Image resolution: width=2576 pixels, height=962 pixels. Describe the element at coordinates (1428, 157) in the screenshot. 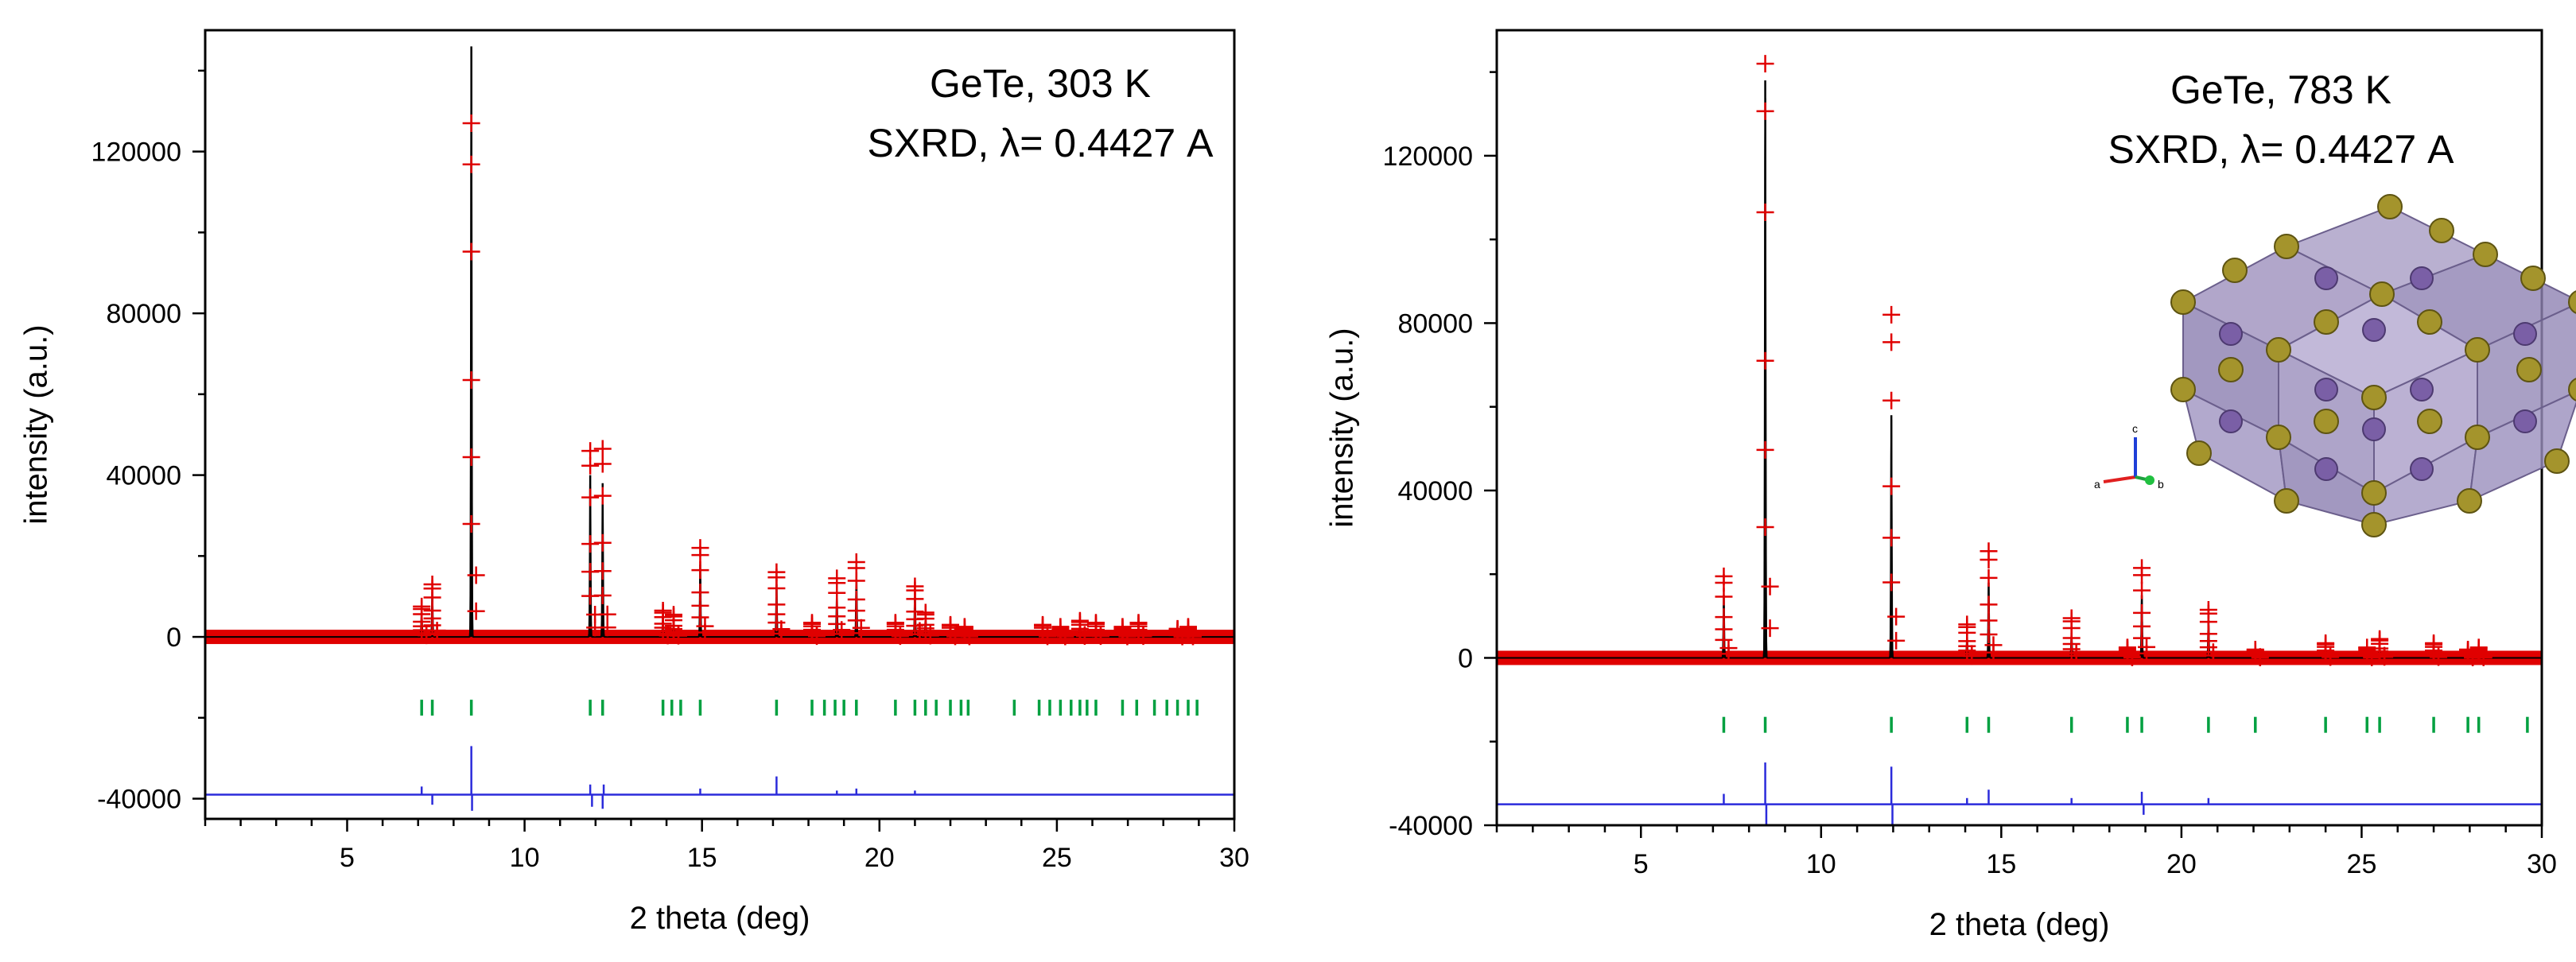

I see `y-tick-label: 120000` at that location.